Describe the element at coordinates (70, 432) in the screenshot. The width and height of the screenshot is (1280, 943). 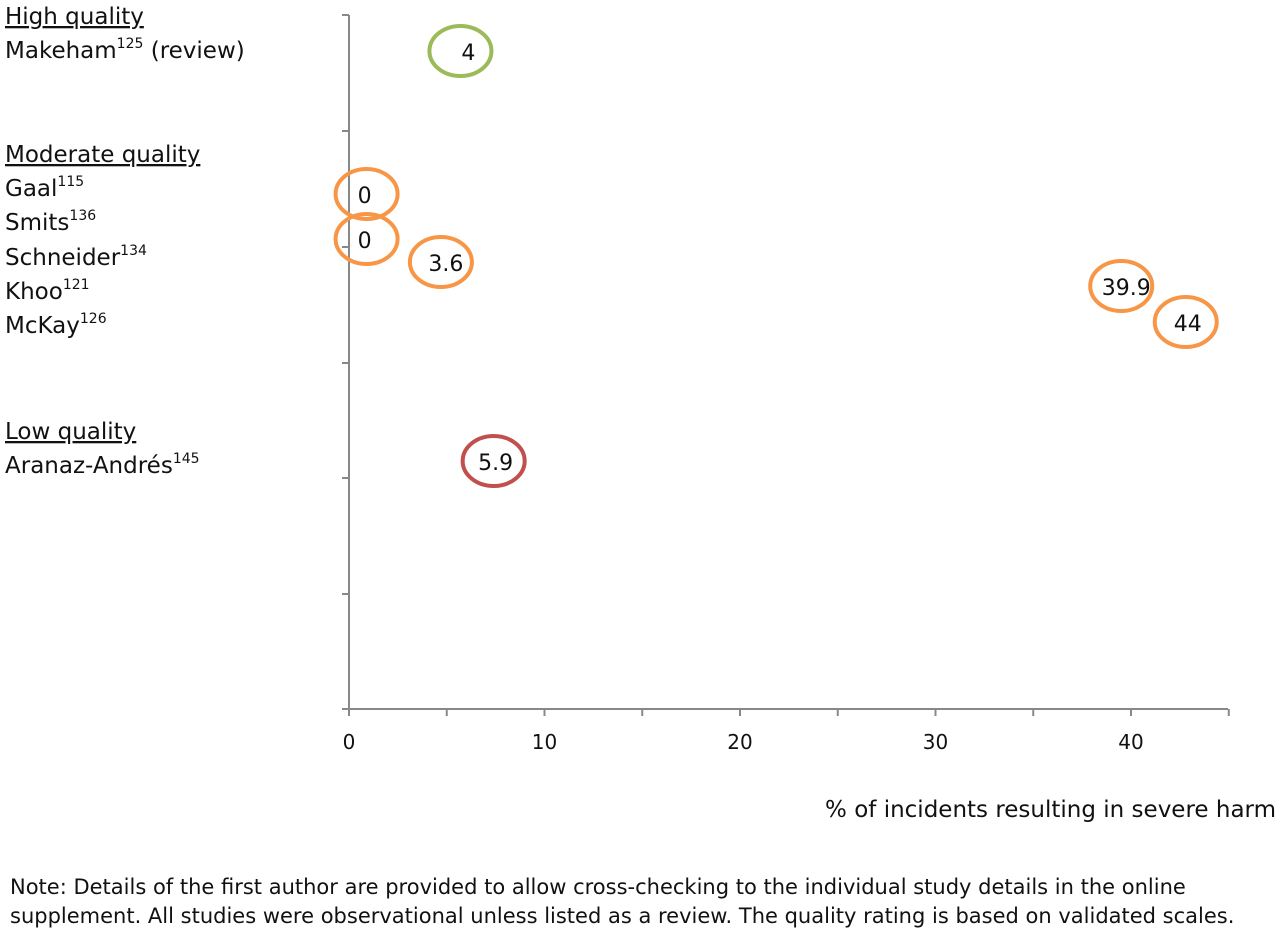
I see `group-heading: Low quality` at that location.